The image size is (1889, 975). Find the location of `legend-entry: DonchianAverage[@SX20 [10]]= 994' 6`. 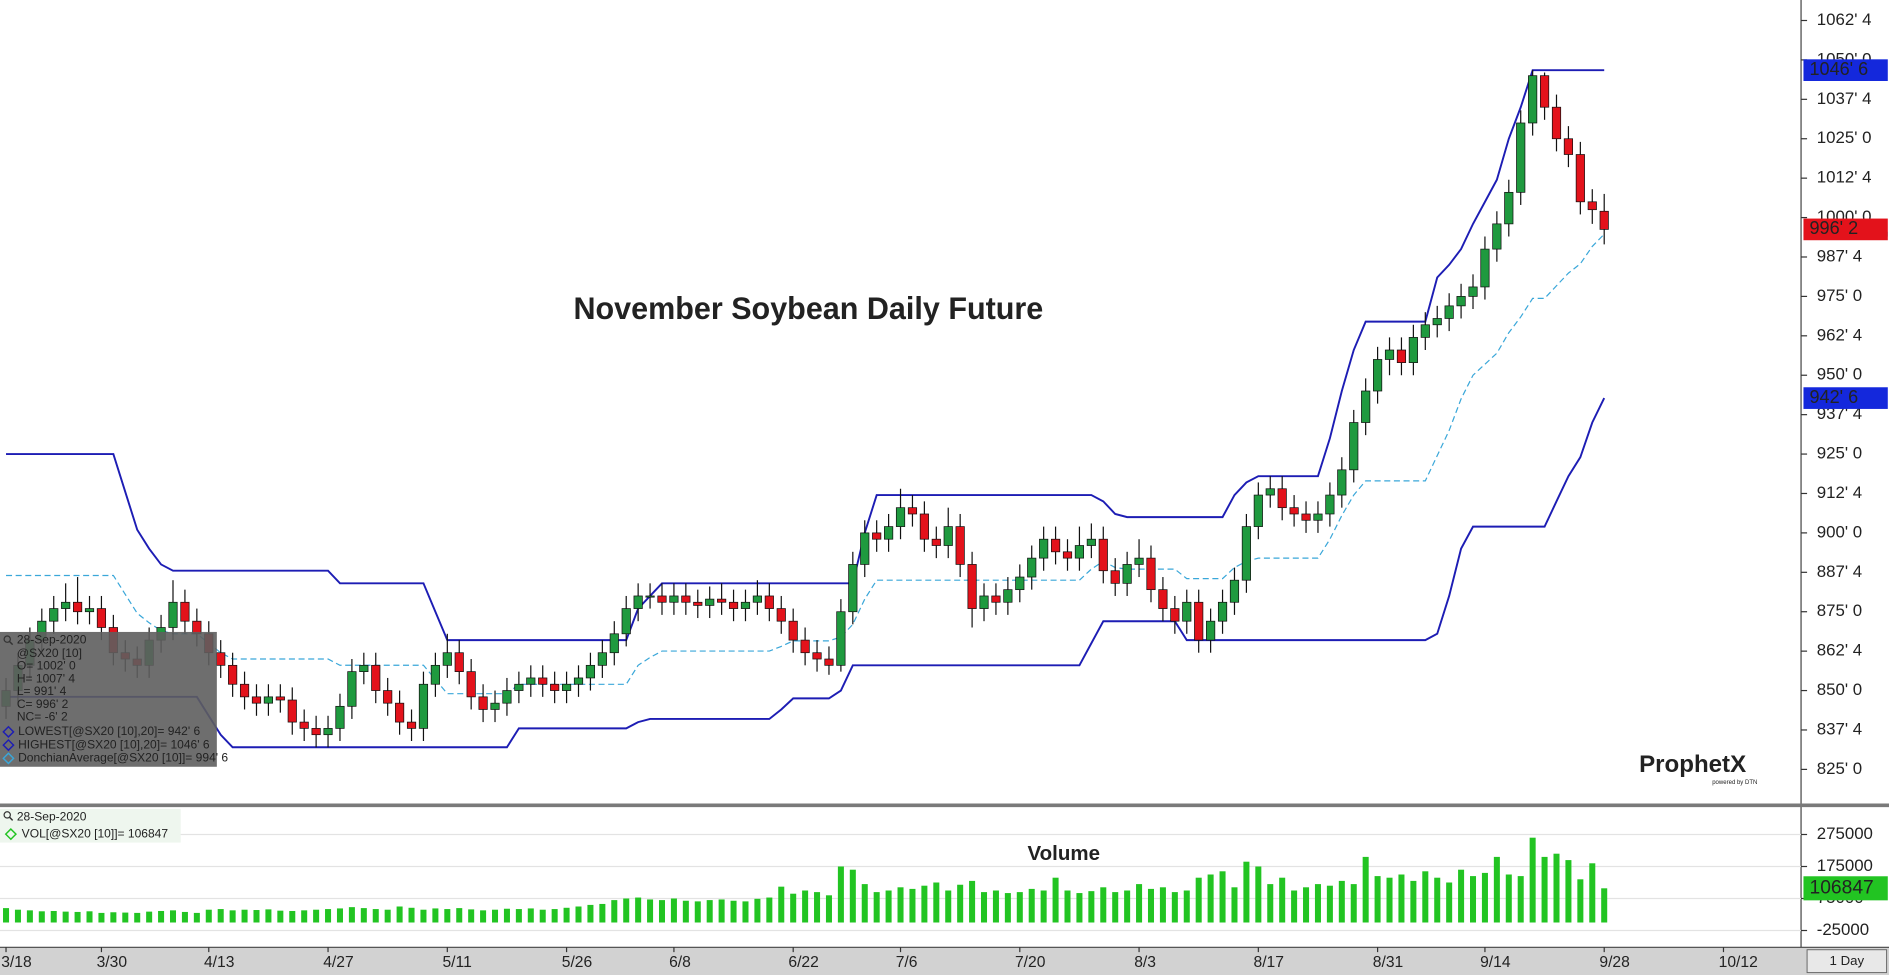

legend-entry: DonchianAverage[@SX20 [10]]= 994' 6 is located at coordinates (123, 758).